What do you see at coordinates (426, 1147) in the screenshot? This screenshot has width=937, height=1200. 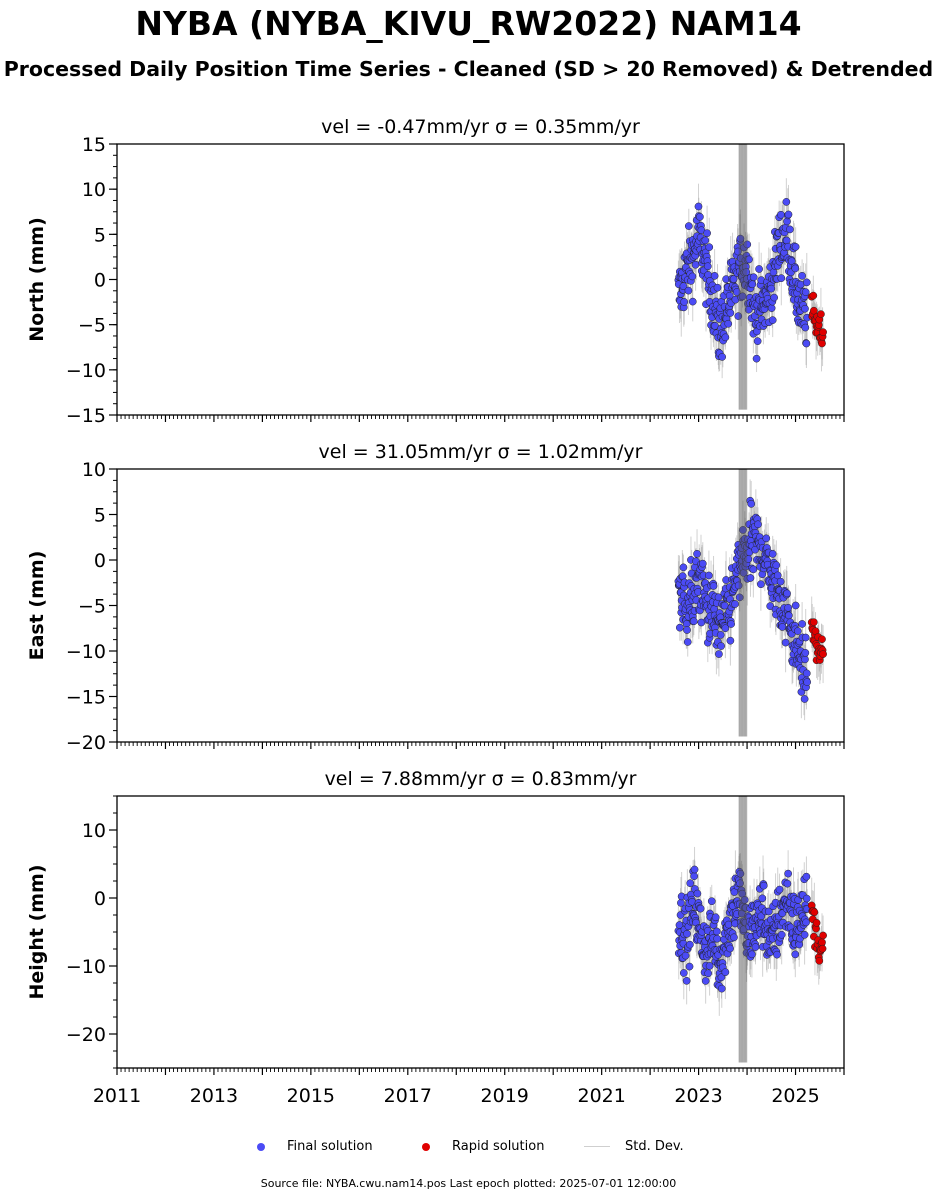 I see `legend-rapid-marker` at bounding box center [426, 1147].